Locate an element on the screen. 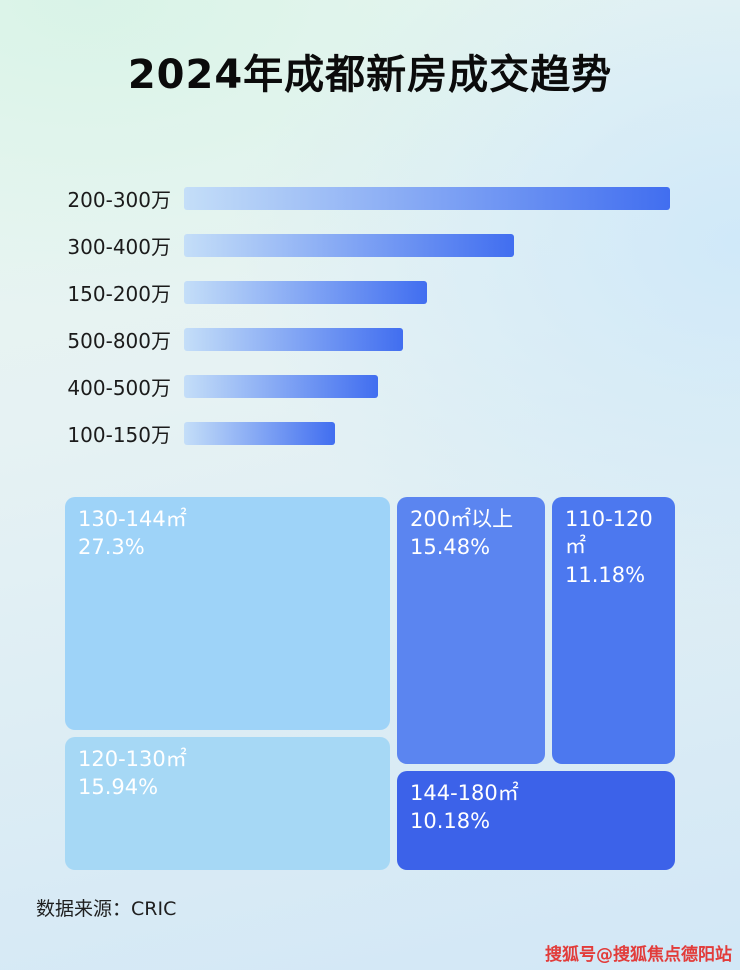 This screenshot has width=740, height=970. data-source-note: 数据来源：CRIC is located at coordinates (106, 909).